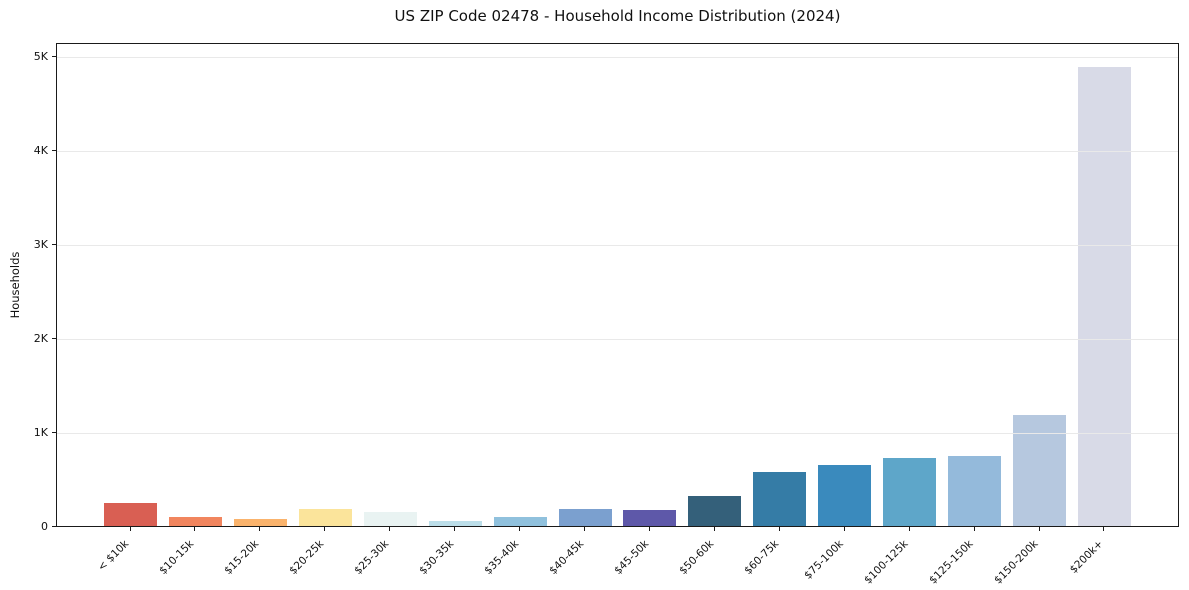 This screenshot has width=1189, height=590. I want to click on x-tick-label: $125-150k, so click(951, 562).